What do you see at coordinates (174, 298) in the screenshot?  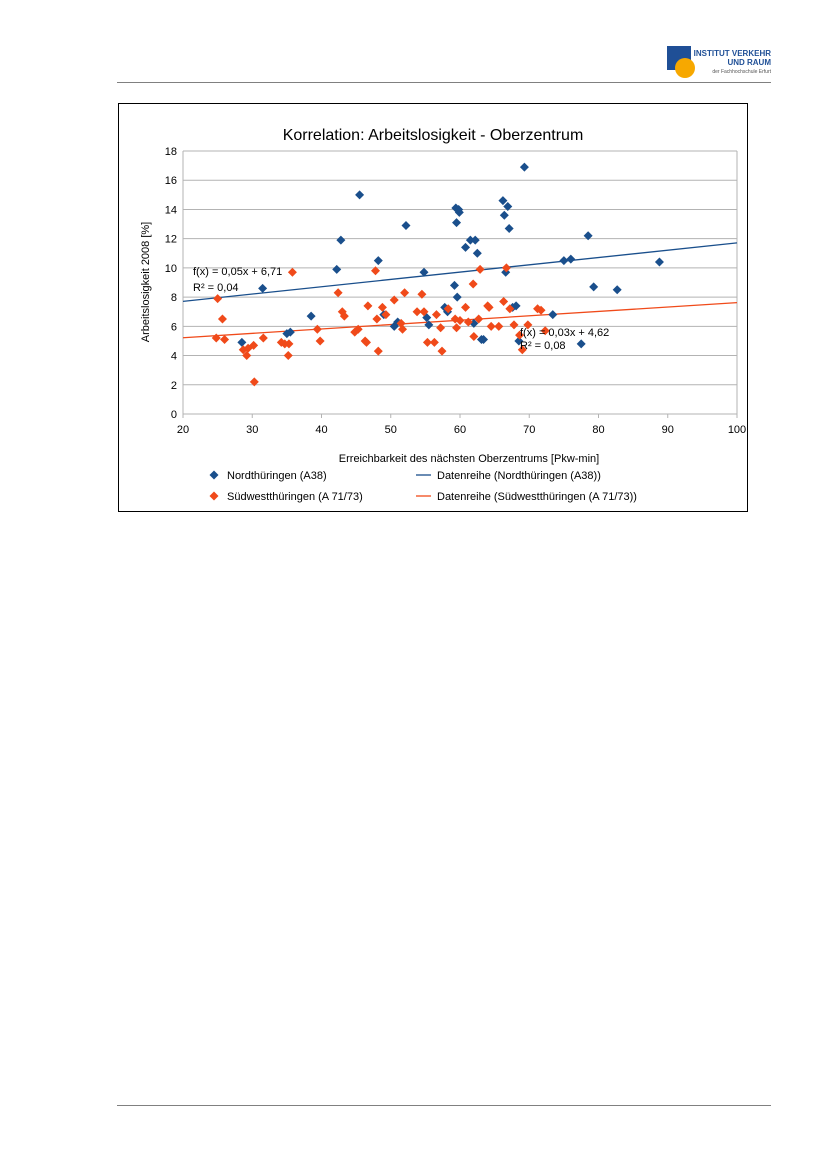 I see `y-tick-label: 8` at bounding box center [174, 298].